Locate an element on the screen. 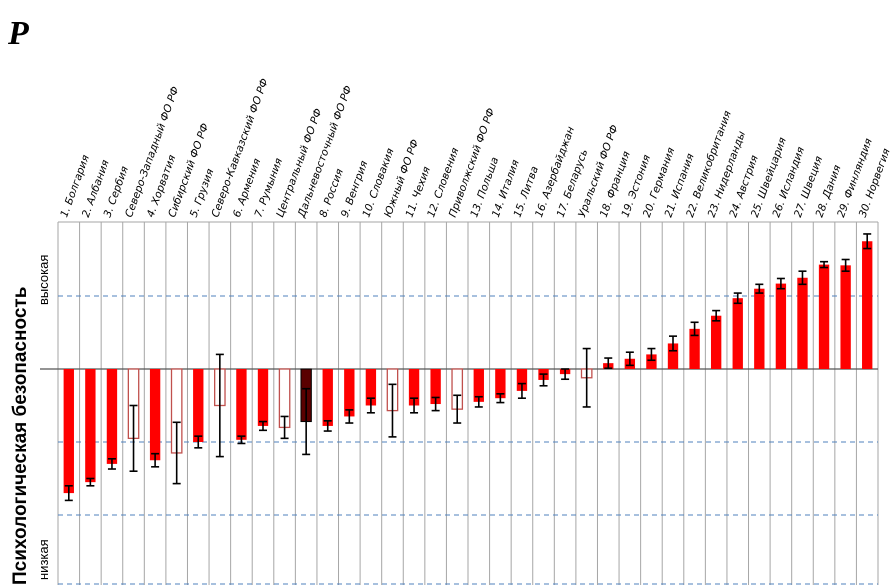 The image size is (893, 585). y-label-high: высокая is located at coordinates (43, 280).